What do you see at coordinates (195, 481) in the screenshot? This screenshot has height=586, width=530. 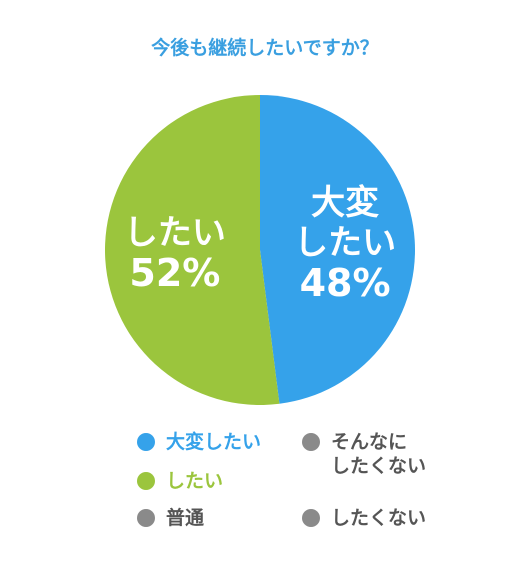 I see `legend-label: したい` at bounding box center [195, 481].